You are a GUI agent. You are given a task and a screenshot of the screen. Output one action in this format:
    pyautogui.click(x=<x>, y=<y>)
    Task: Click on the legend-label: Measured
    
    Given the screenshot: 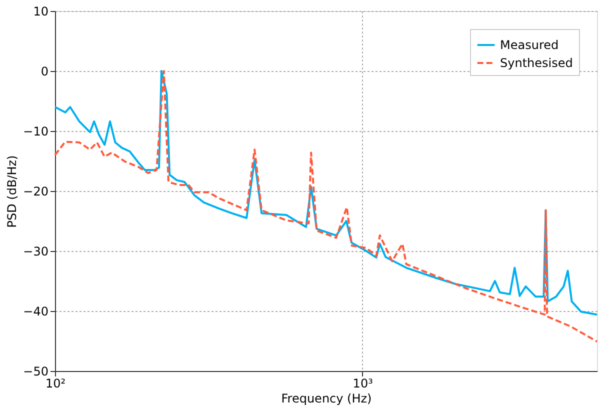 What is the action you would take?
    pyautogui.click(x=529, y=45)
    